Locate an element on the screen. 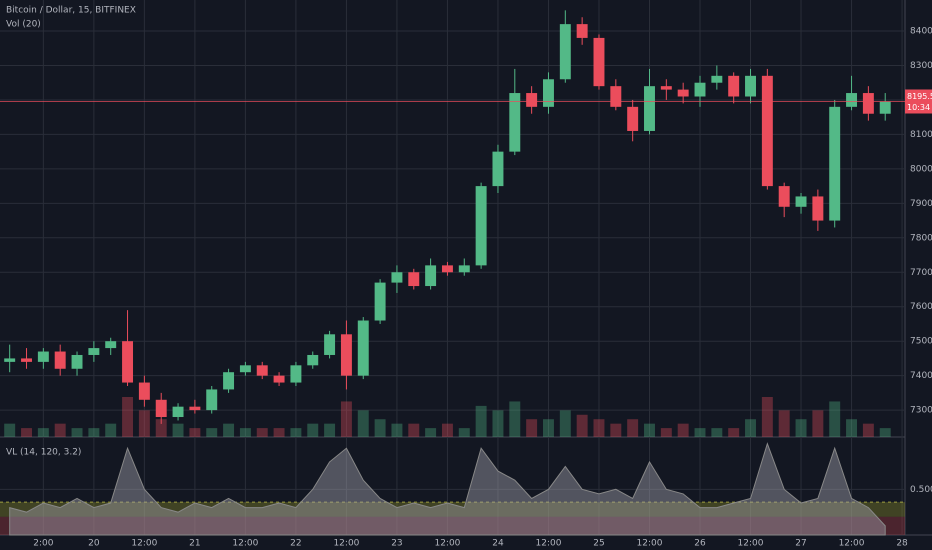  y-tick-label: 7500.0 is located at coordinates (921, 342).